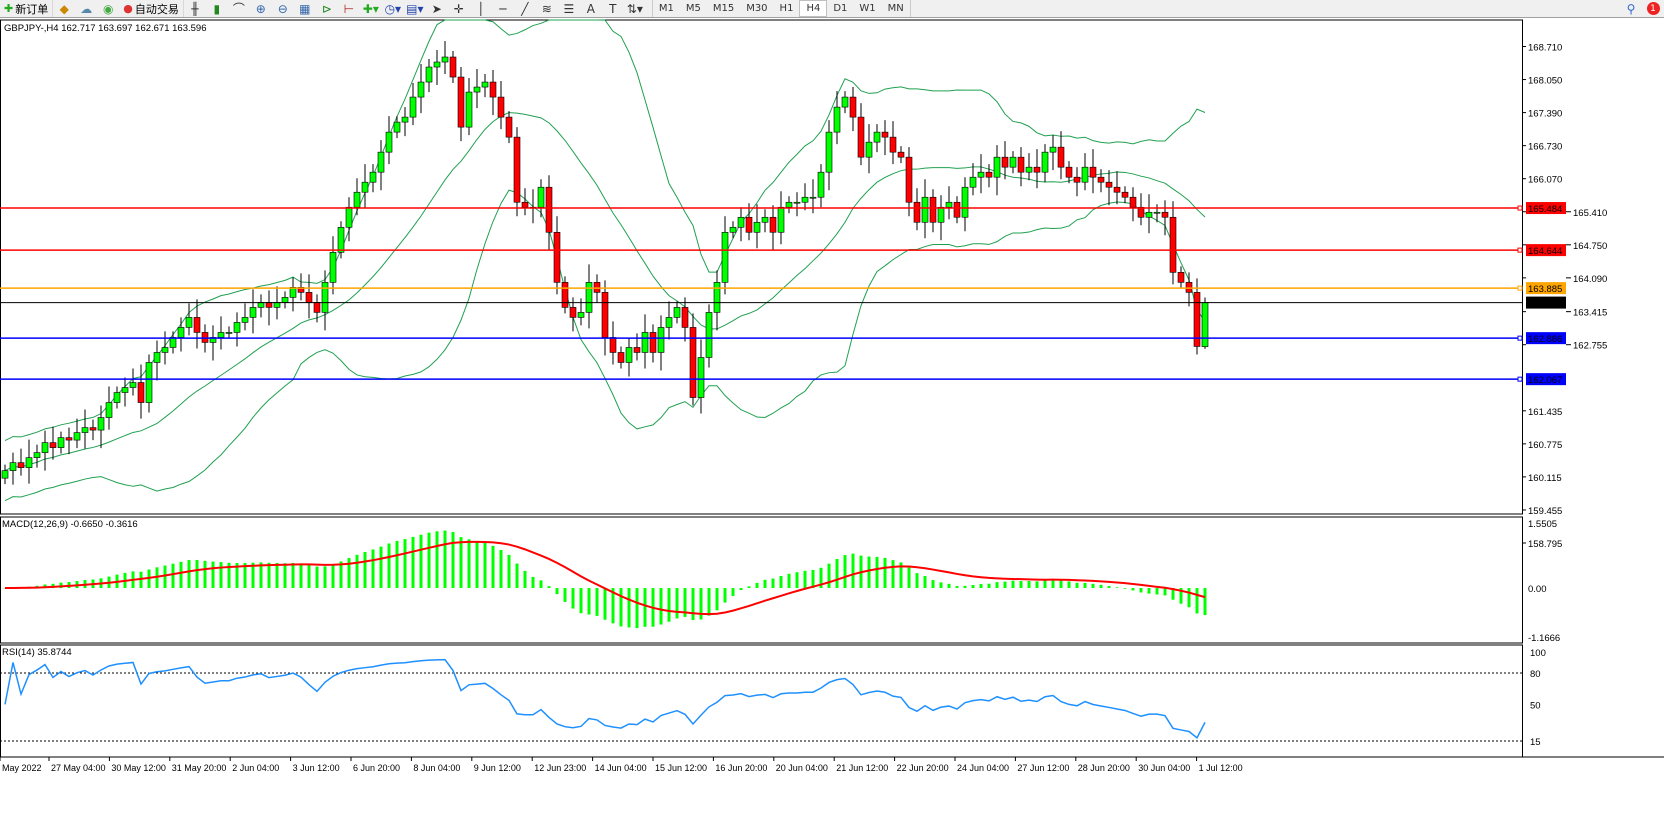  What do you see at coordinates (151, 8) in the screenshot?
I see `auto-trading-button: ● 自动交易` at bounding box center [151, 8].